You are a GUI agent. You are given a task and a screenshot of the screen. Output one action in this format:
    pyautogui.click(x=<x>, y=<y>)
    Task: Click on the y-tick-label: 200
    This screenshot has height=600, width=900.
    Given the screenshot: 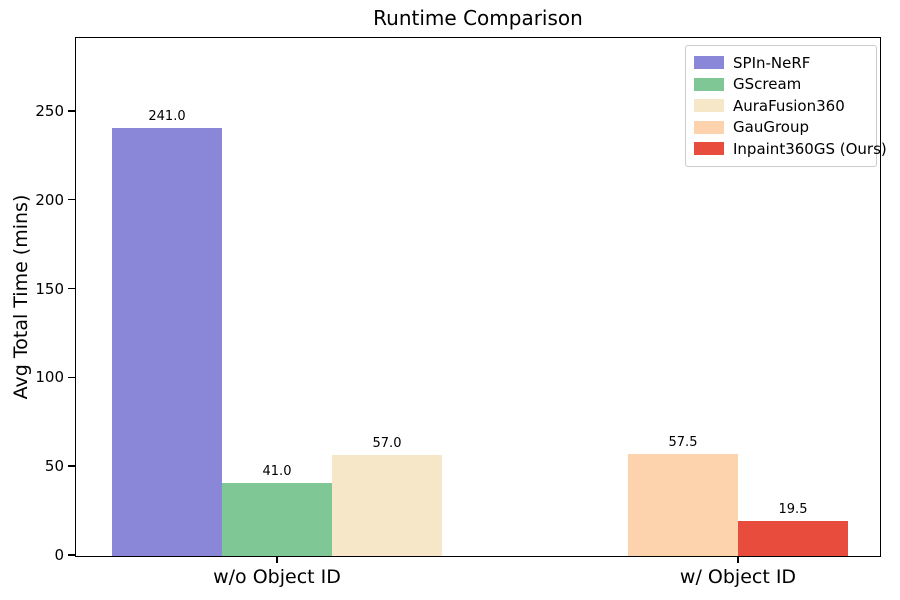 What is the action you would take?
    pyautogui.click(x=49, y=199)
    